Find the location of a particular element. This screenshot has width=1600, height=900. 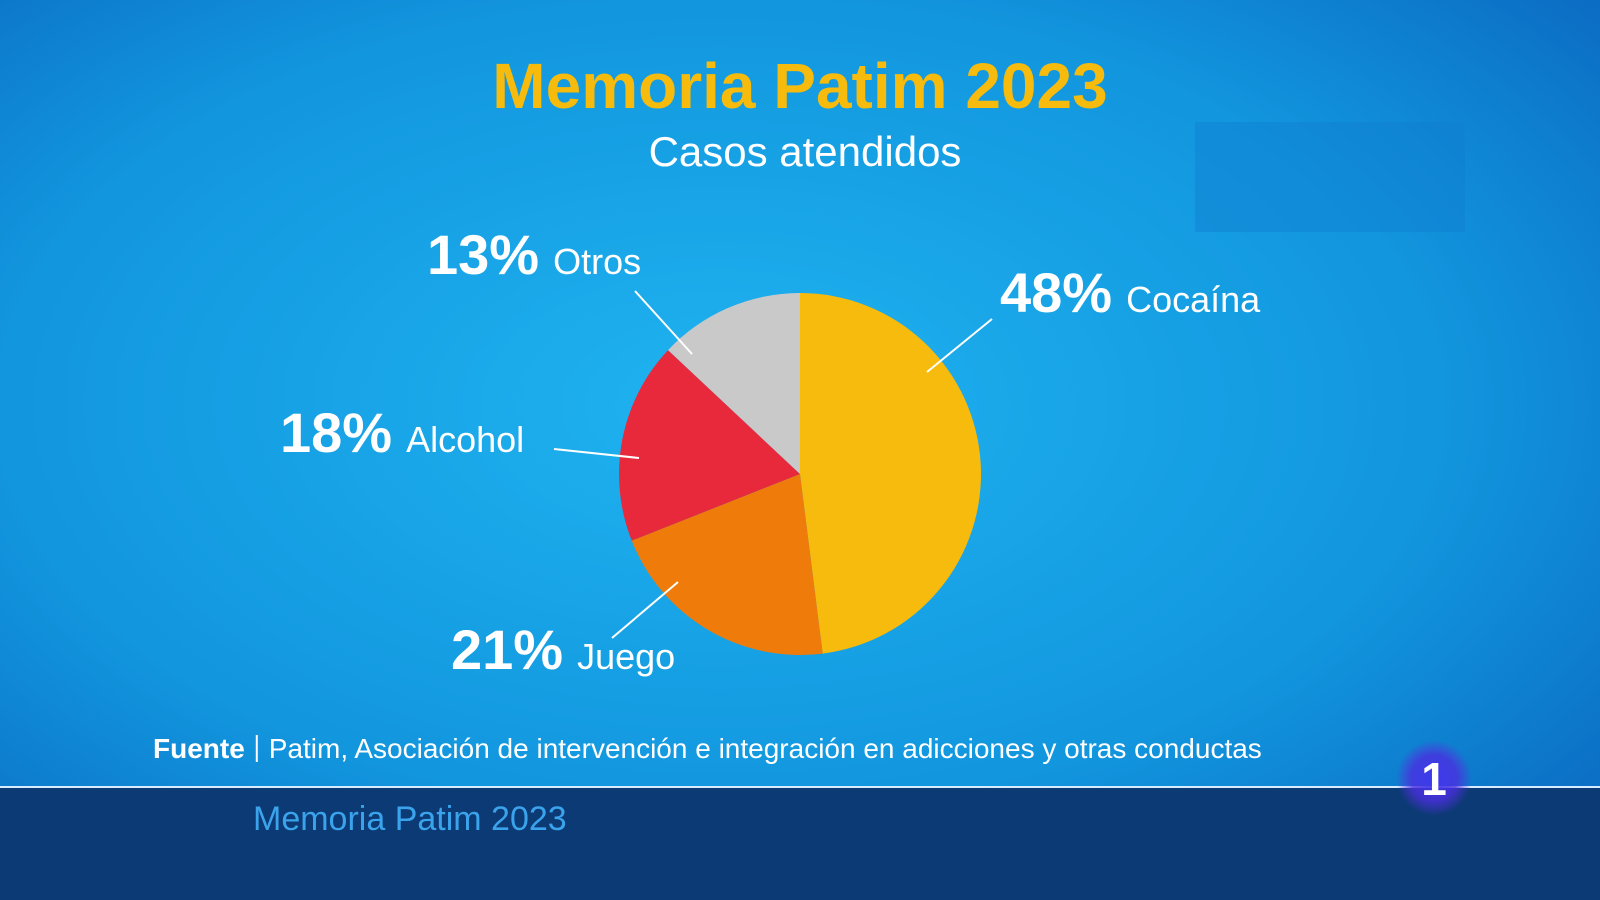

data-label: 48% is located at coordinates (1056, 292).